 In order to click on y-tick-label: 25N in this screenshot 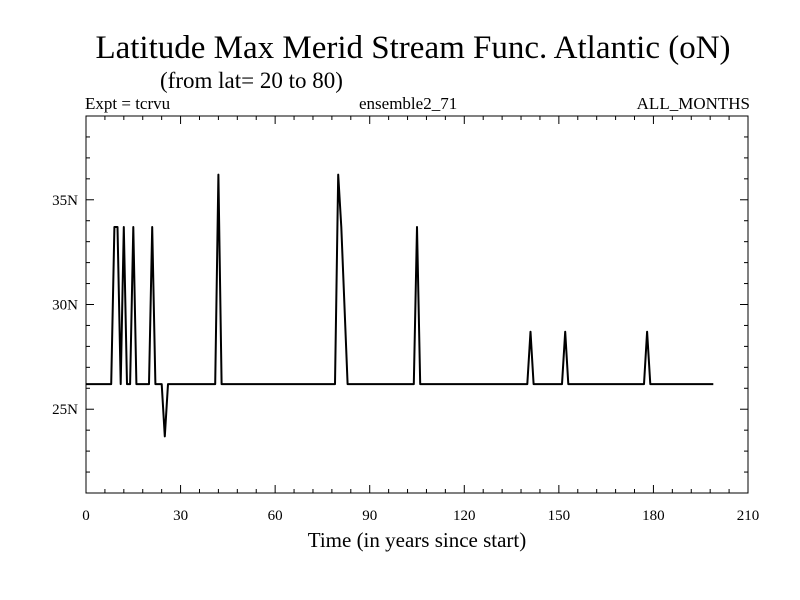, I will do `click(65, 410)`.